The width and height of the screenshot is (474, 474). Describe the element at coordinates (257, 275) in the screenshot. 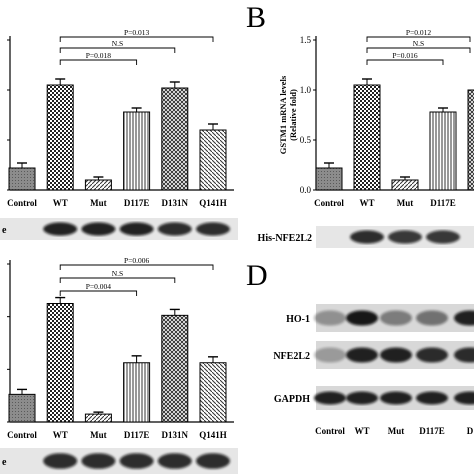

I see `panel-letter-d: D` at that location.